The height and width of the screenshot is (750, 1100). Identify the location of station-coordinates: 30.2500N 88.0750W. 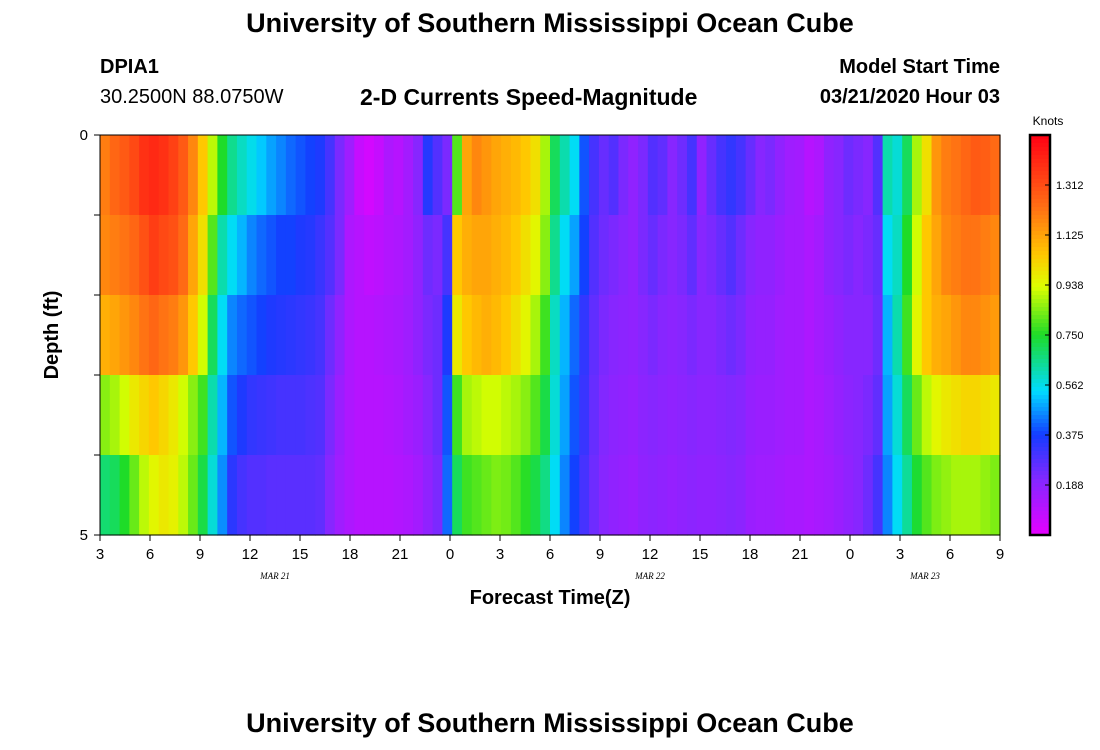
(192, 97).